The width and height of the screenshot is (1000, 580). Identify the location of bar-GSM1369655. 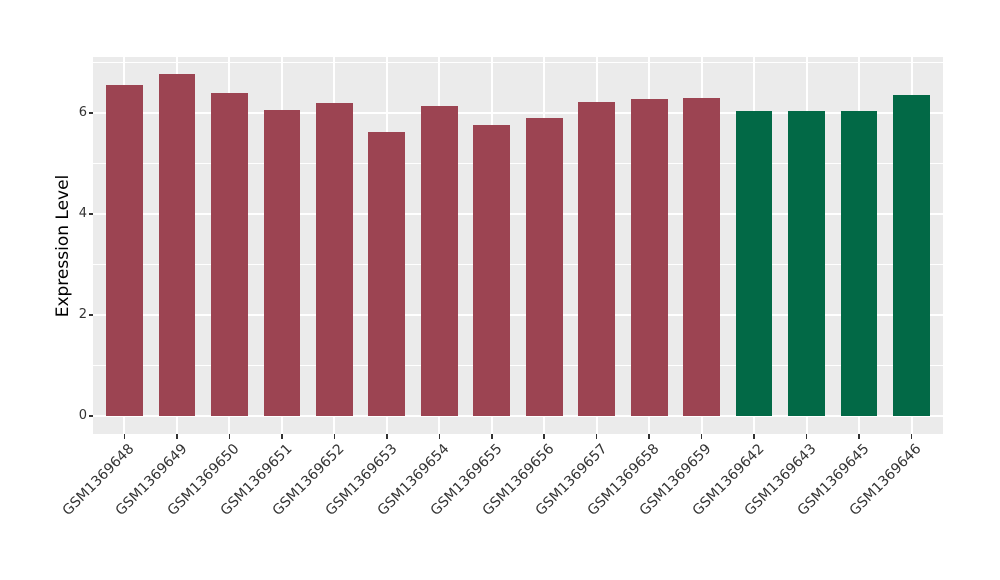
(492, 270).